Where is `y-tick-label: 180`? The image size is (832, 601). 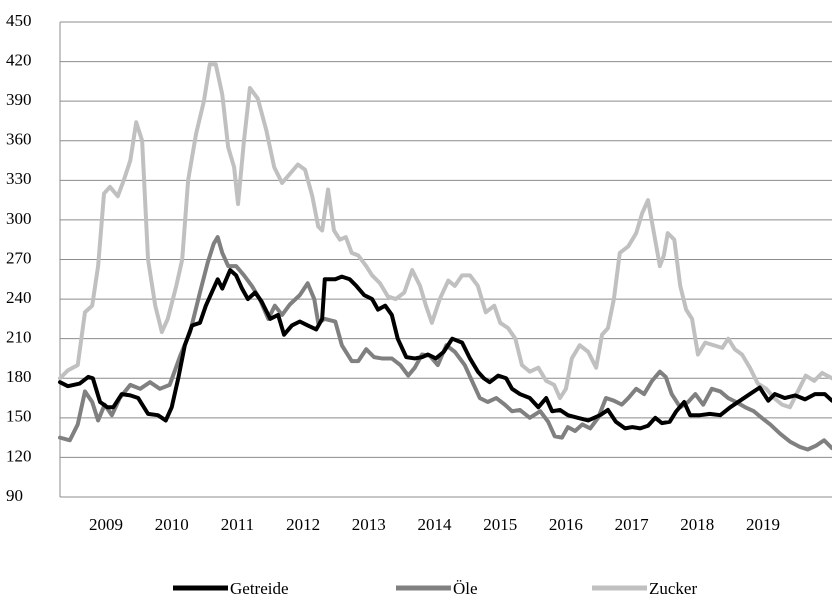
y-tick-label: 180 is located at coordinates (19, 376).